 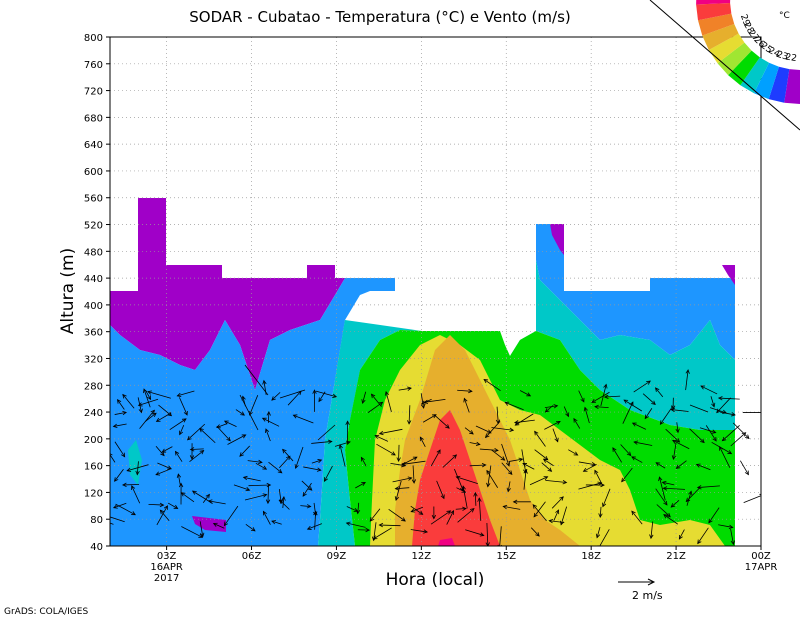 What do you see at coordinates (337, 556) in the screenshot?
I see `x-tick-label: 09Z` at bounding box center [337, 556].